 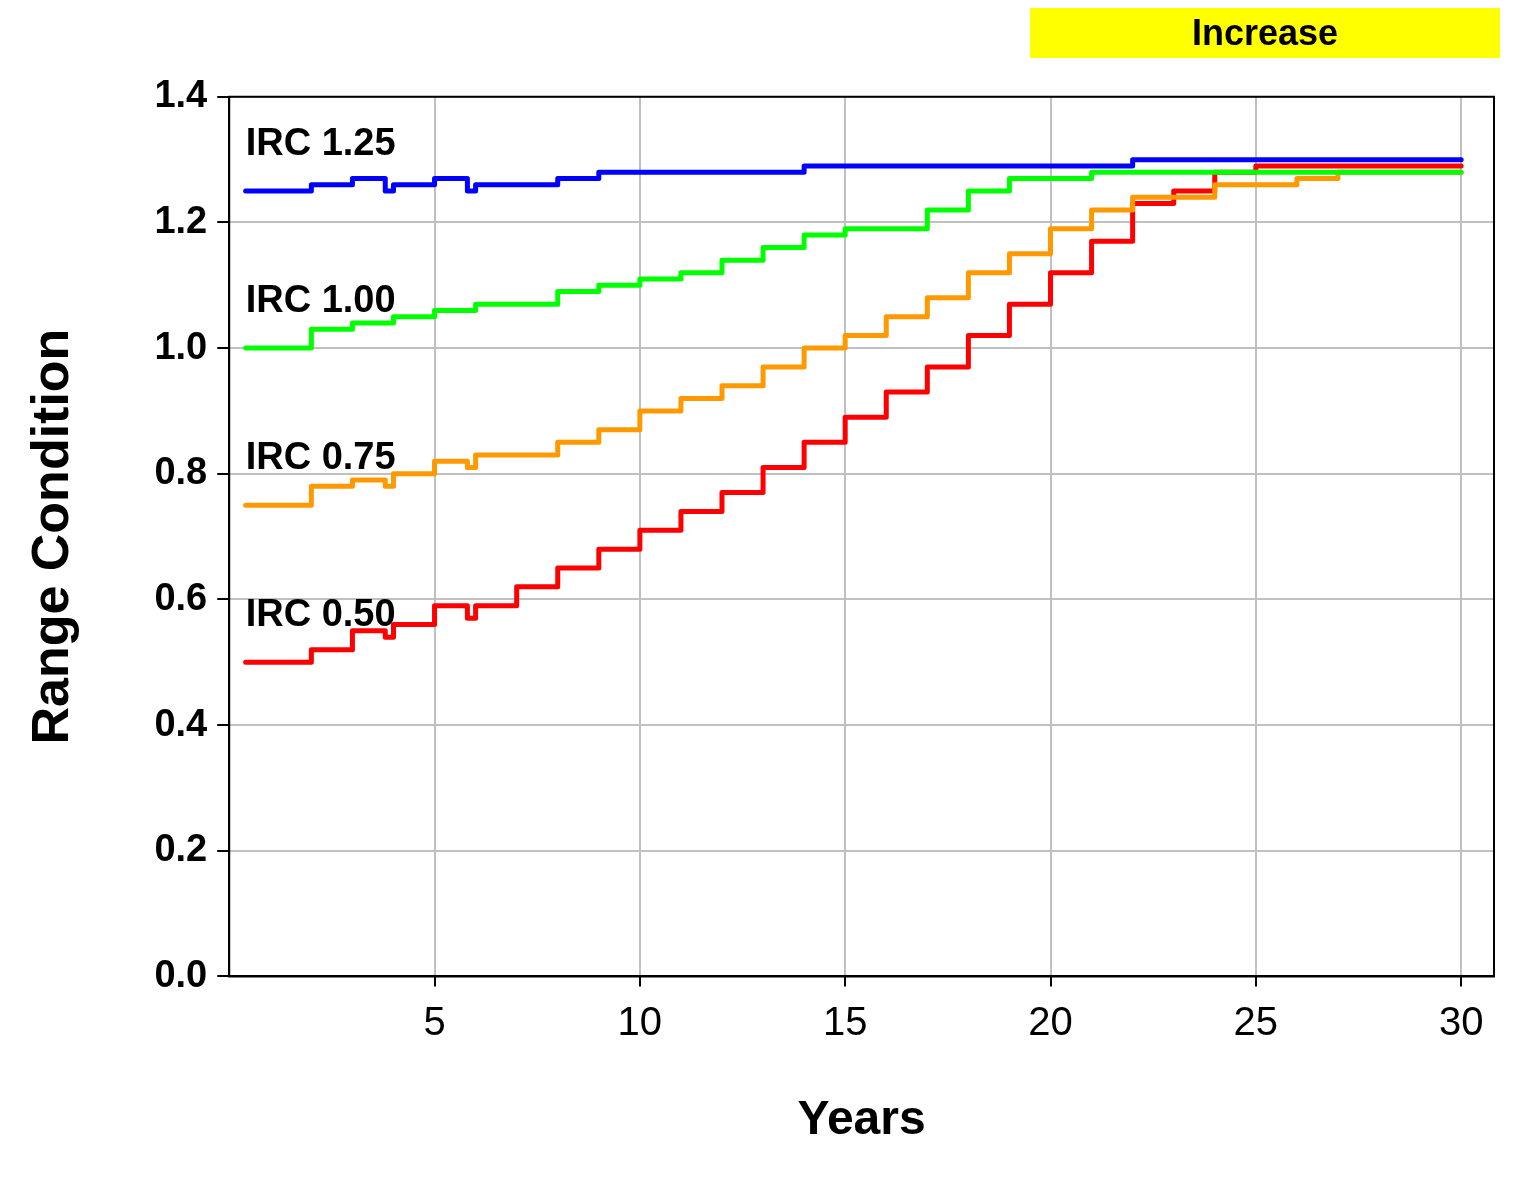 What do you see at coordinates (181, 973) in the screenshot?
I see `y-tick-label: 0.0` at bounding box center [181, 973].